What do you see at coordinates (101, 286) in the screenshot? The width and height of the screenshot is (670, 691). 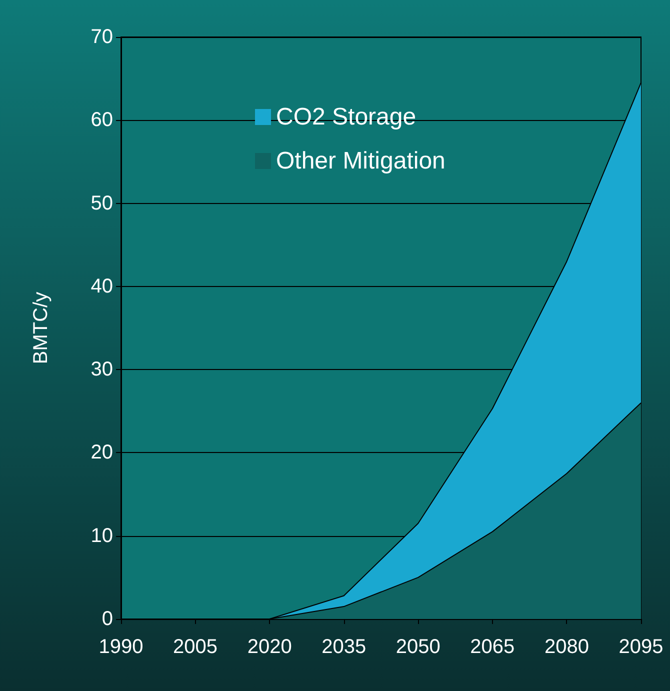 I see `y-tick-label: 40` at bounding box center [101, 286].